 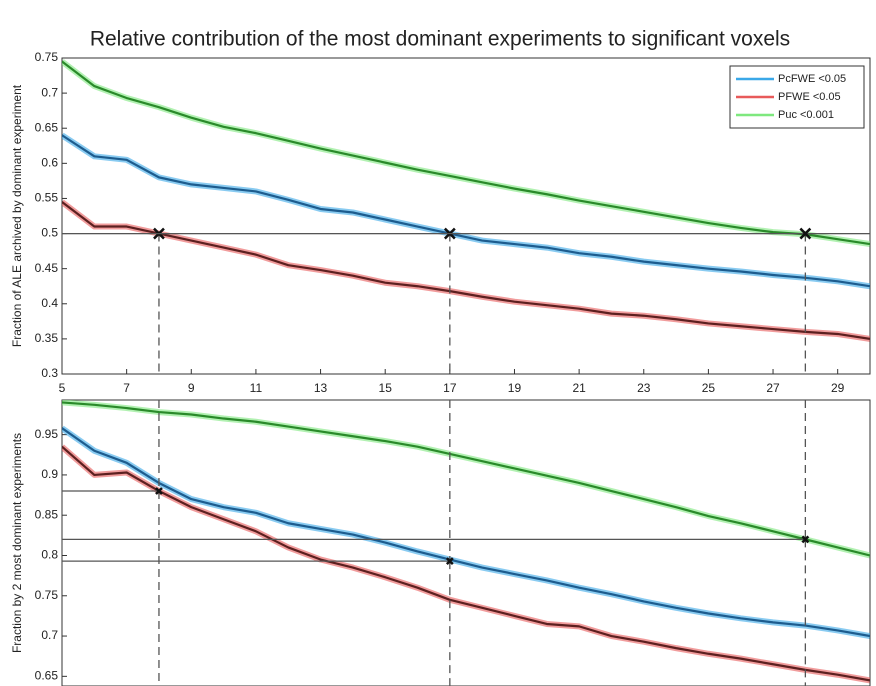 What do you see at coordinates (515, 388) in the screenshot?
I see `x-tick-label: 19` at bounding box center [515, 388].